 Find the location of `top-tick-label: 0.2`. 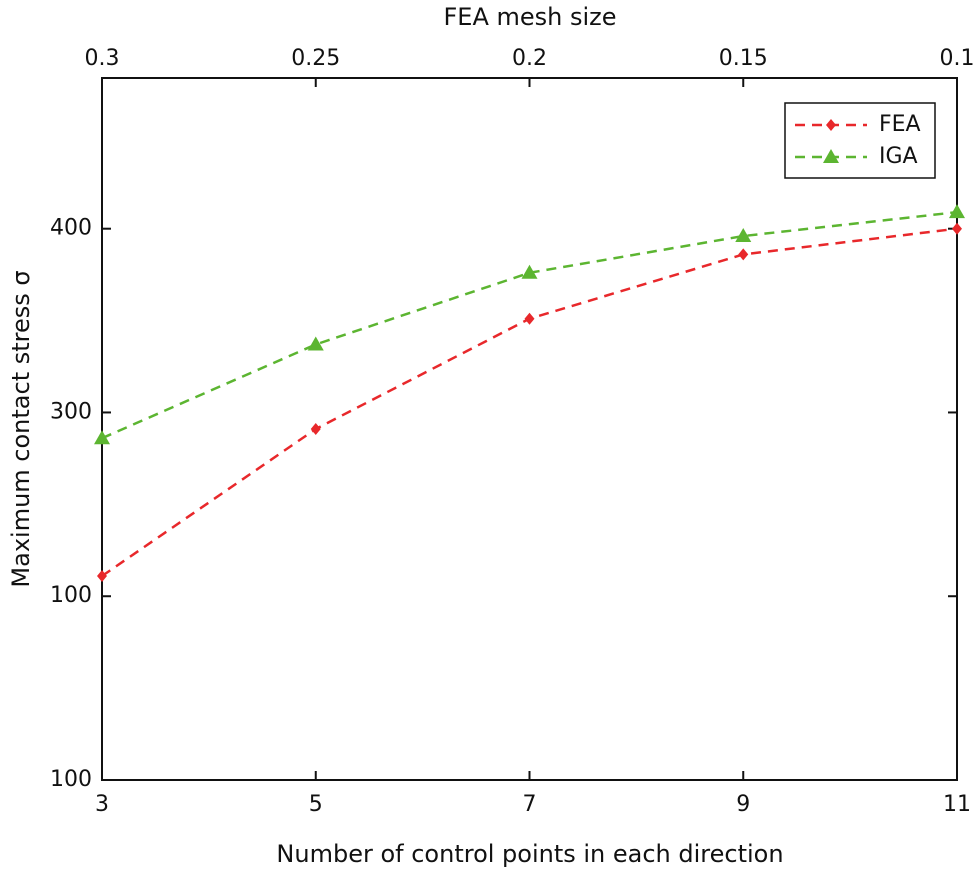

top-tick-label: 0.2 is located at coordinates (529, 58).